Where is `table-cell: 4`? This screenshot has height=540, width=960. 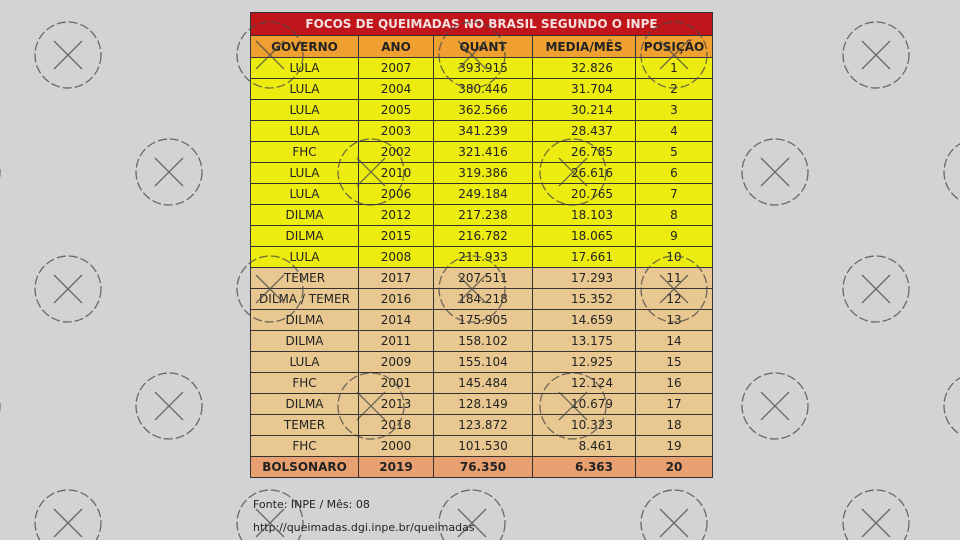 table-cell: 4 is located at coordinates (674, 131).